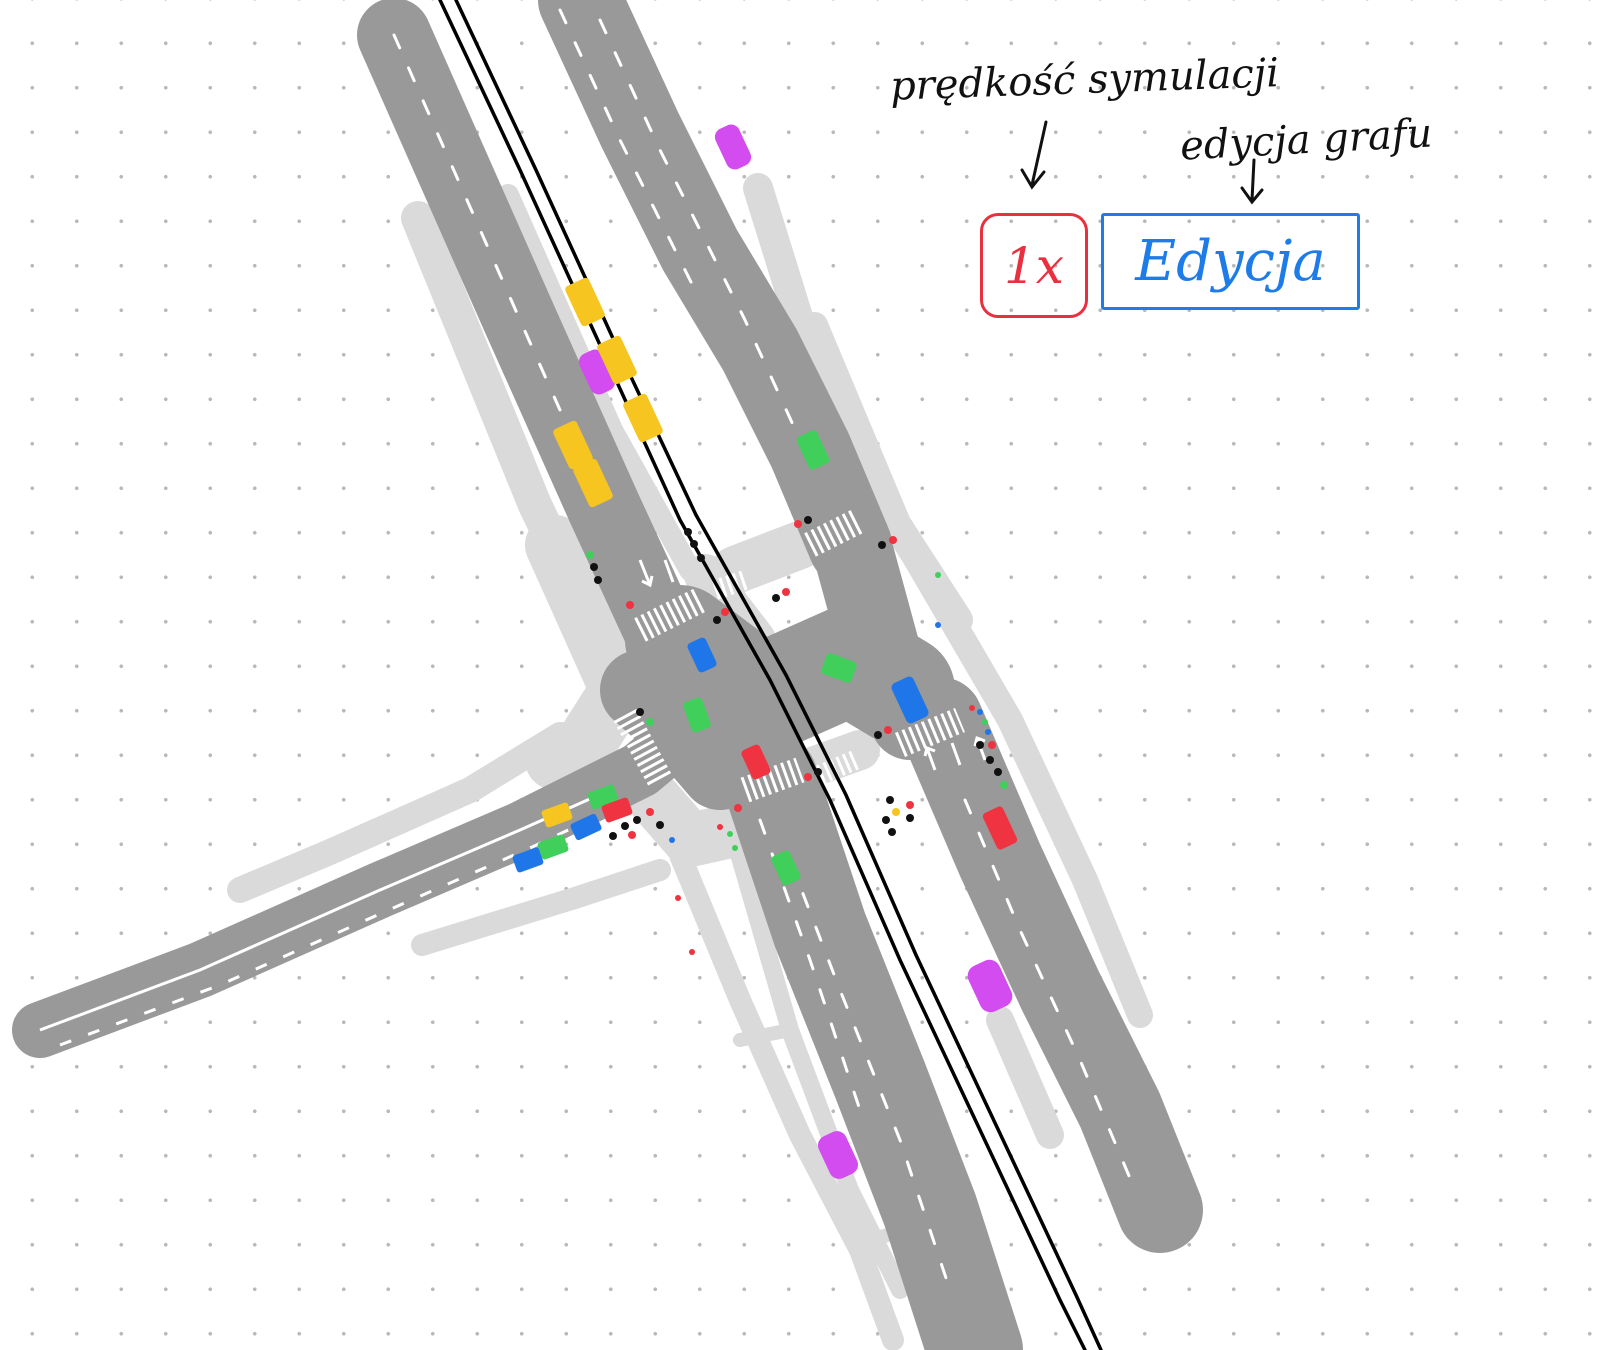 The height and width of the screenshot is (1350, 1618). I want to click on sidewalk-tram-stop-east, so click(1025, 1077).